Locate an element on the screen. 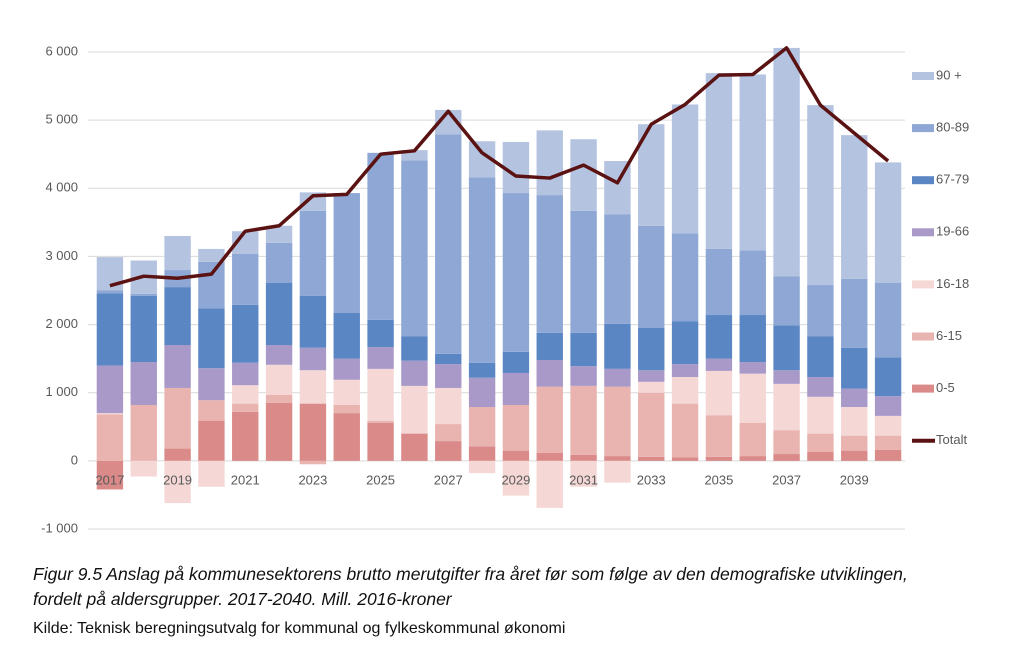  x-tick-label: 2029 is located at coordinates (515, 479).